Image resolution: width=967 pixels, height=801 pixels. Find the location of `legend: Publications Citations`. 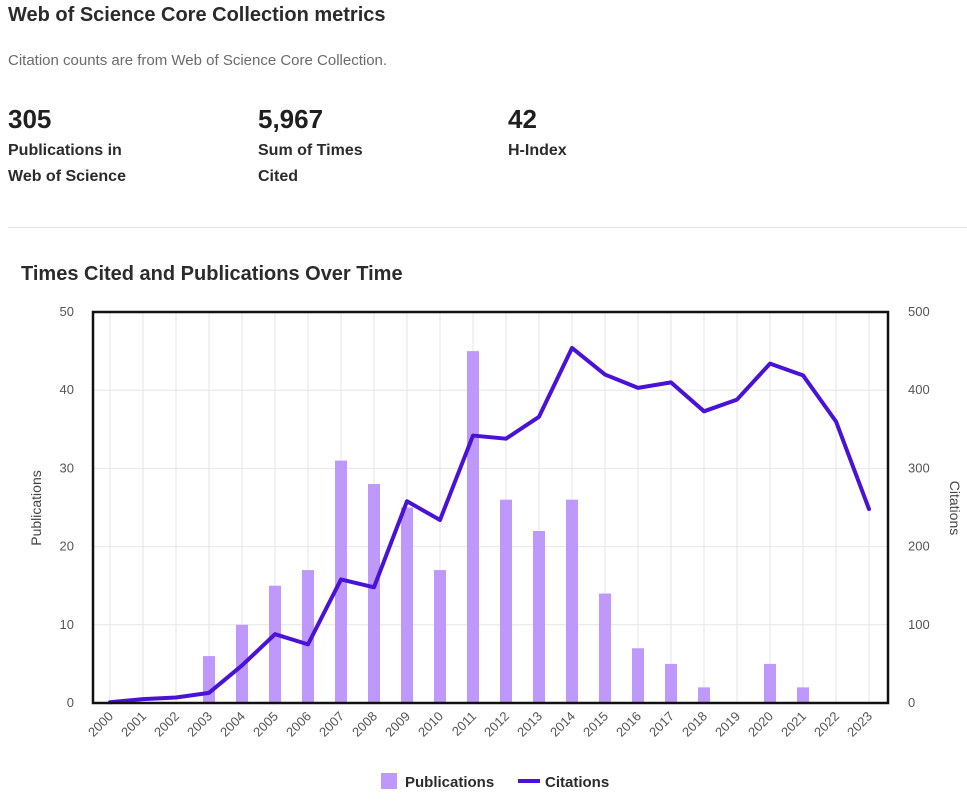

legend: Publications Citations is located at coordinates (495, 782).